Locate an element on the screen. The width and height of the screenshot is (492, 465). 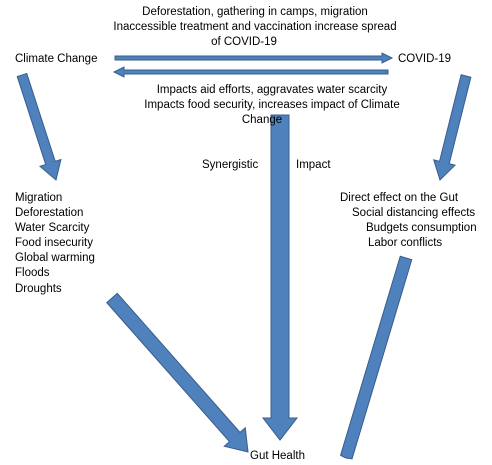
top-label: of COVID-19 is located at coordinates (244, 42).